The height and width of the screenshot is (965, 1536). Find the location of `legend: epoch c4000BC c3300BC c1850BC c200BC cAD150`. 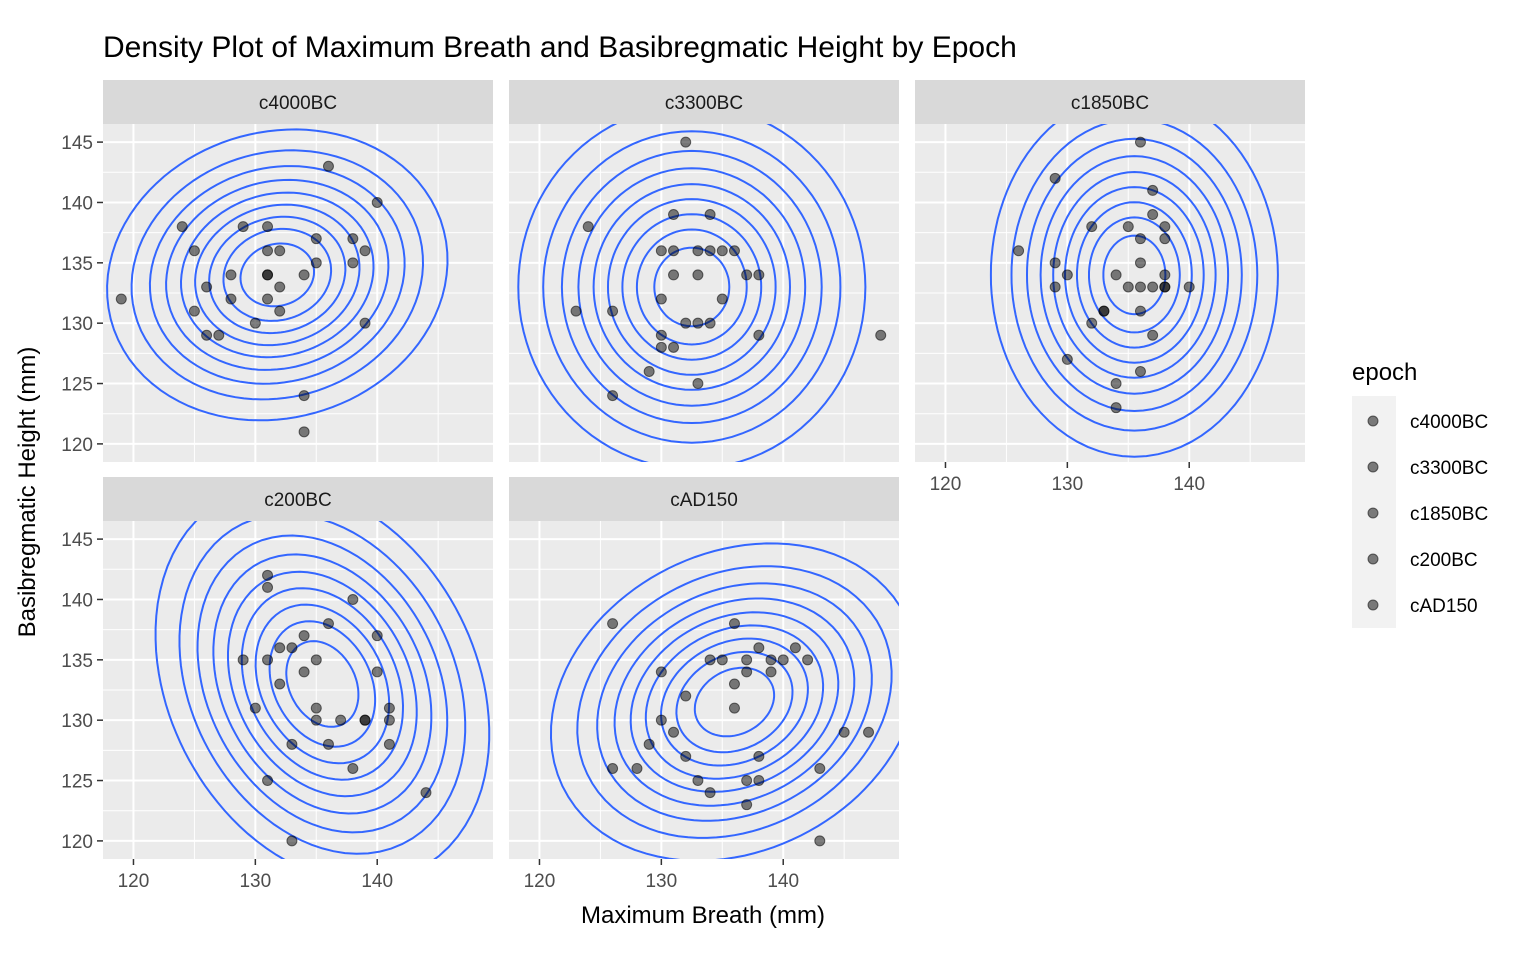

legend: epoch c4000BC c3300BC c1850BC c200BC cAD150 is located at coordinates (1420, 493).